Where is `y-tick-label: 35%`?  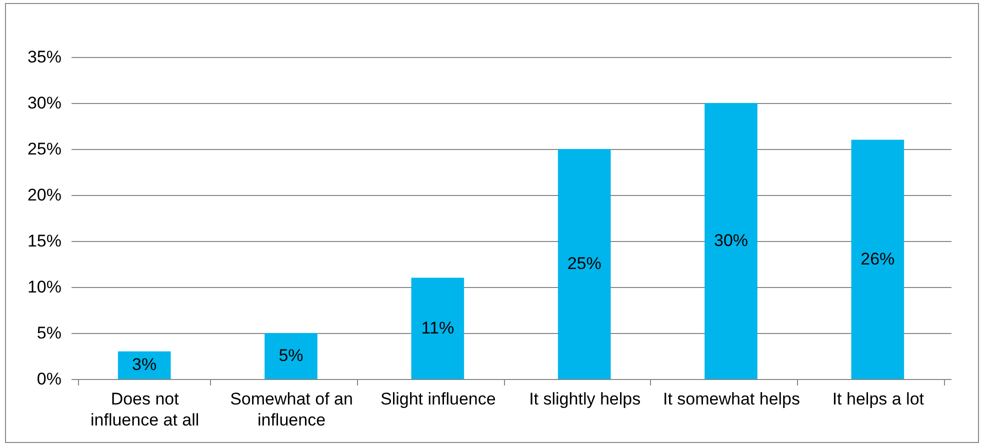
y-tick-label: 35% is located at coordinates (44, 57).